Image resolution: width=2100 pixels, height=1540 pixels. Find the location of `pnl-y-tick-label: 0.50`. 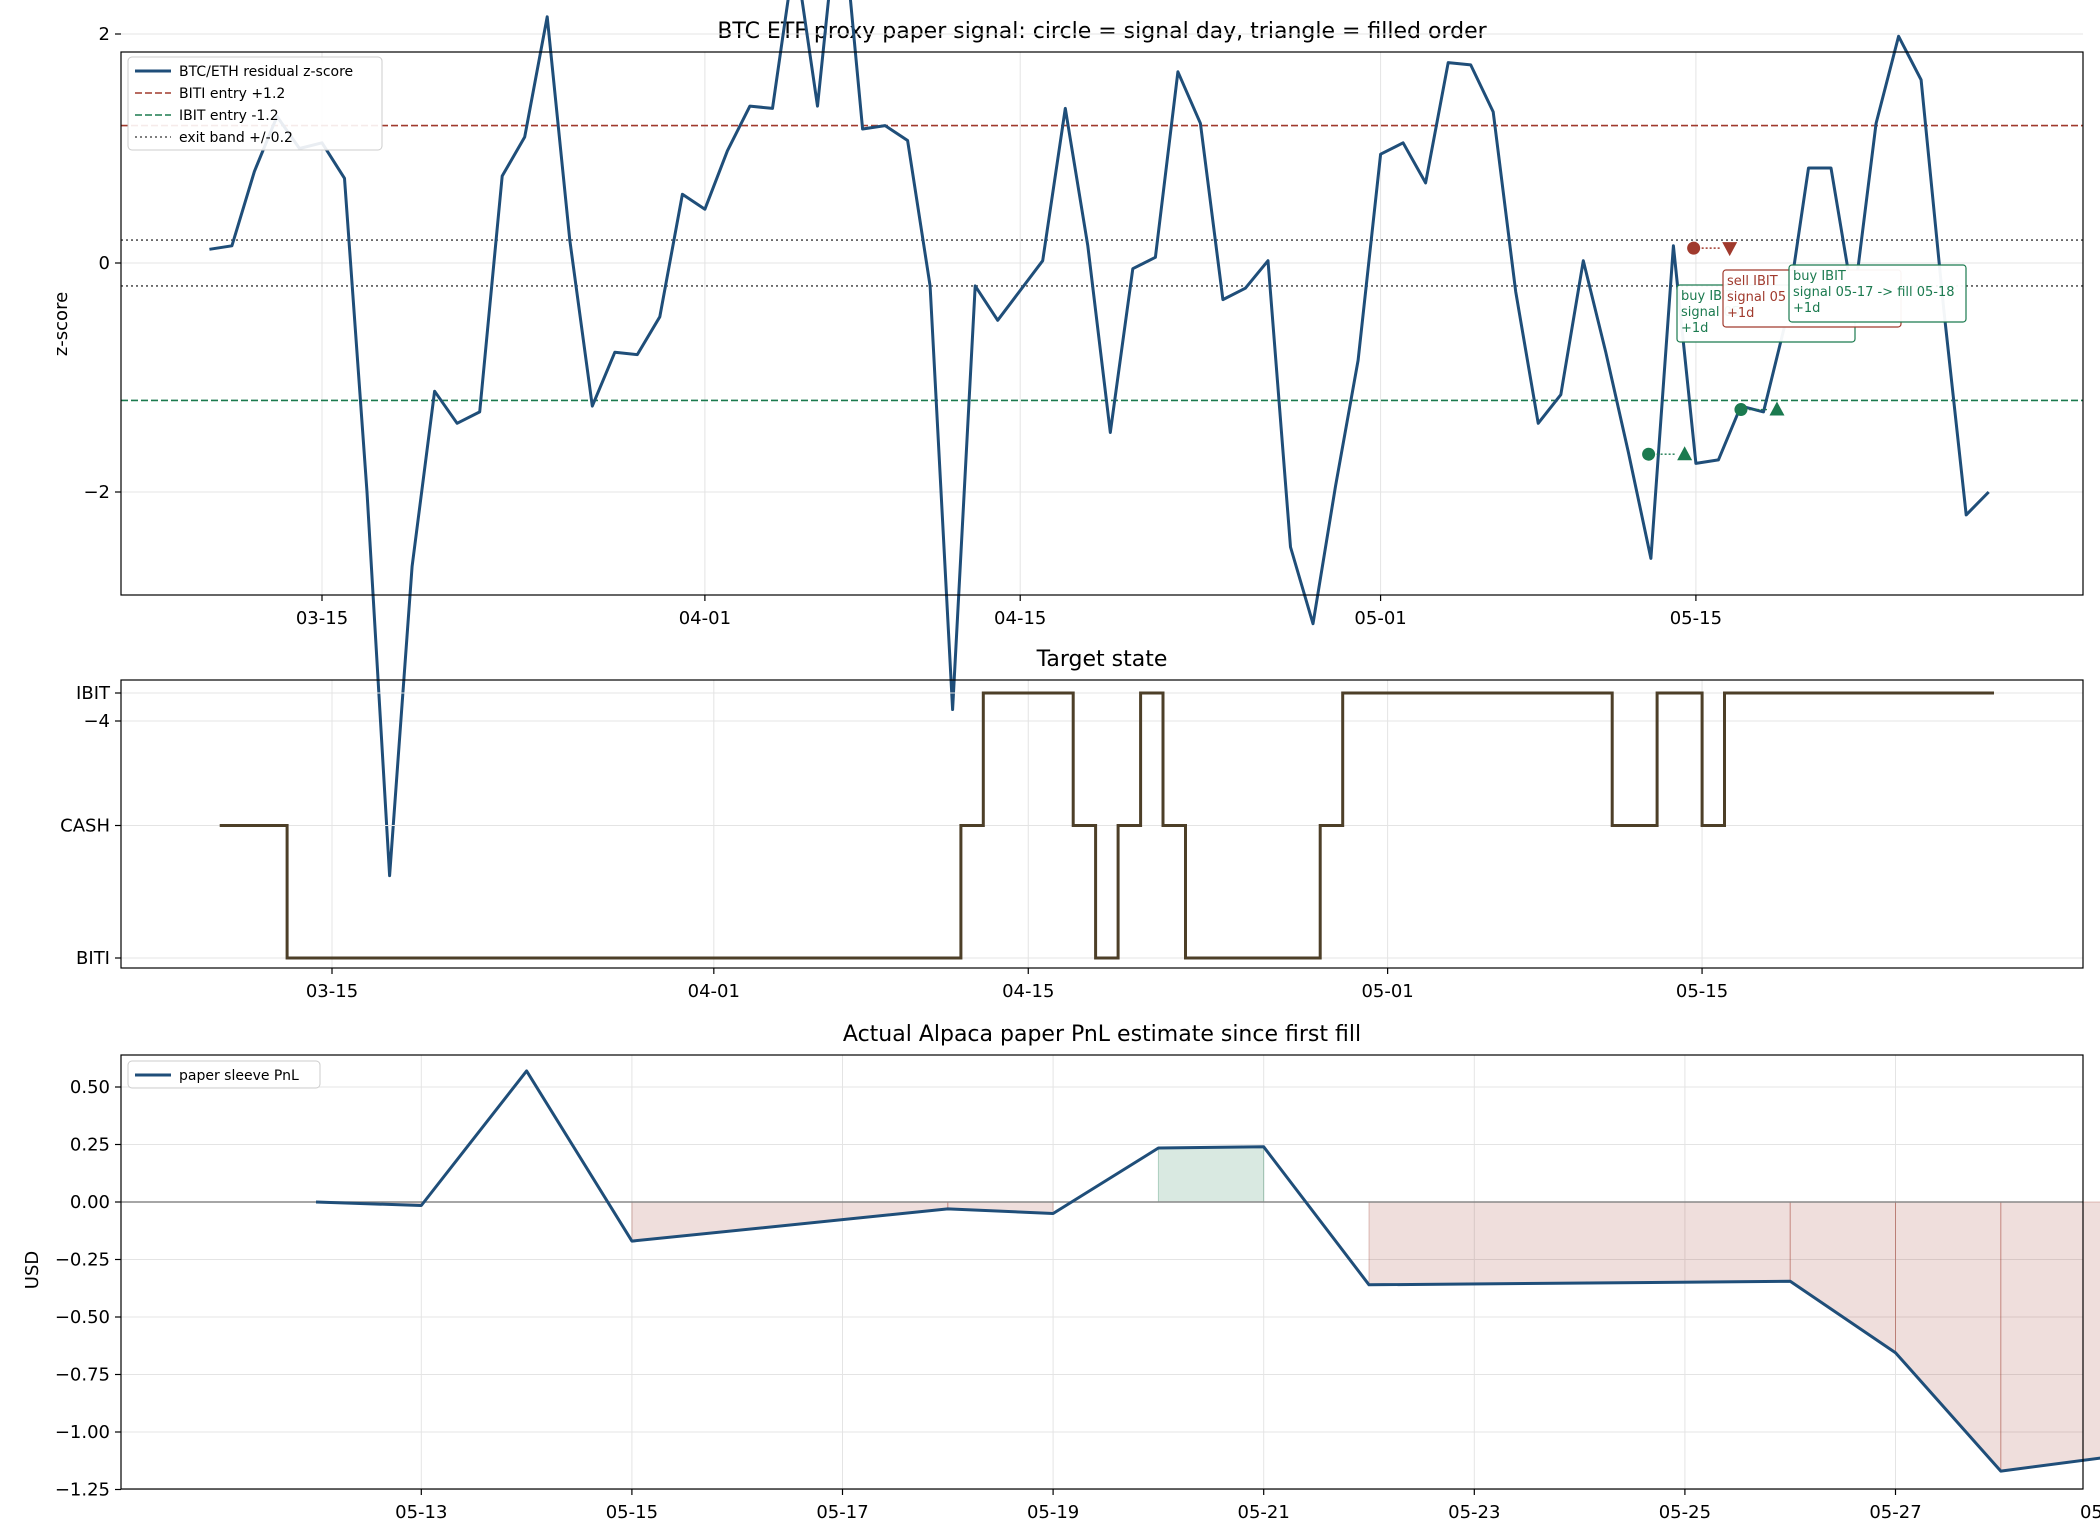

pnl-y-tick-label: 0.50 is located at coordinates (90, 1087).